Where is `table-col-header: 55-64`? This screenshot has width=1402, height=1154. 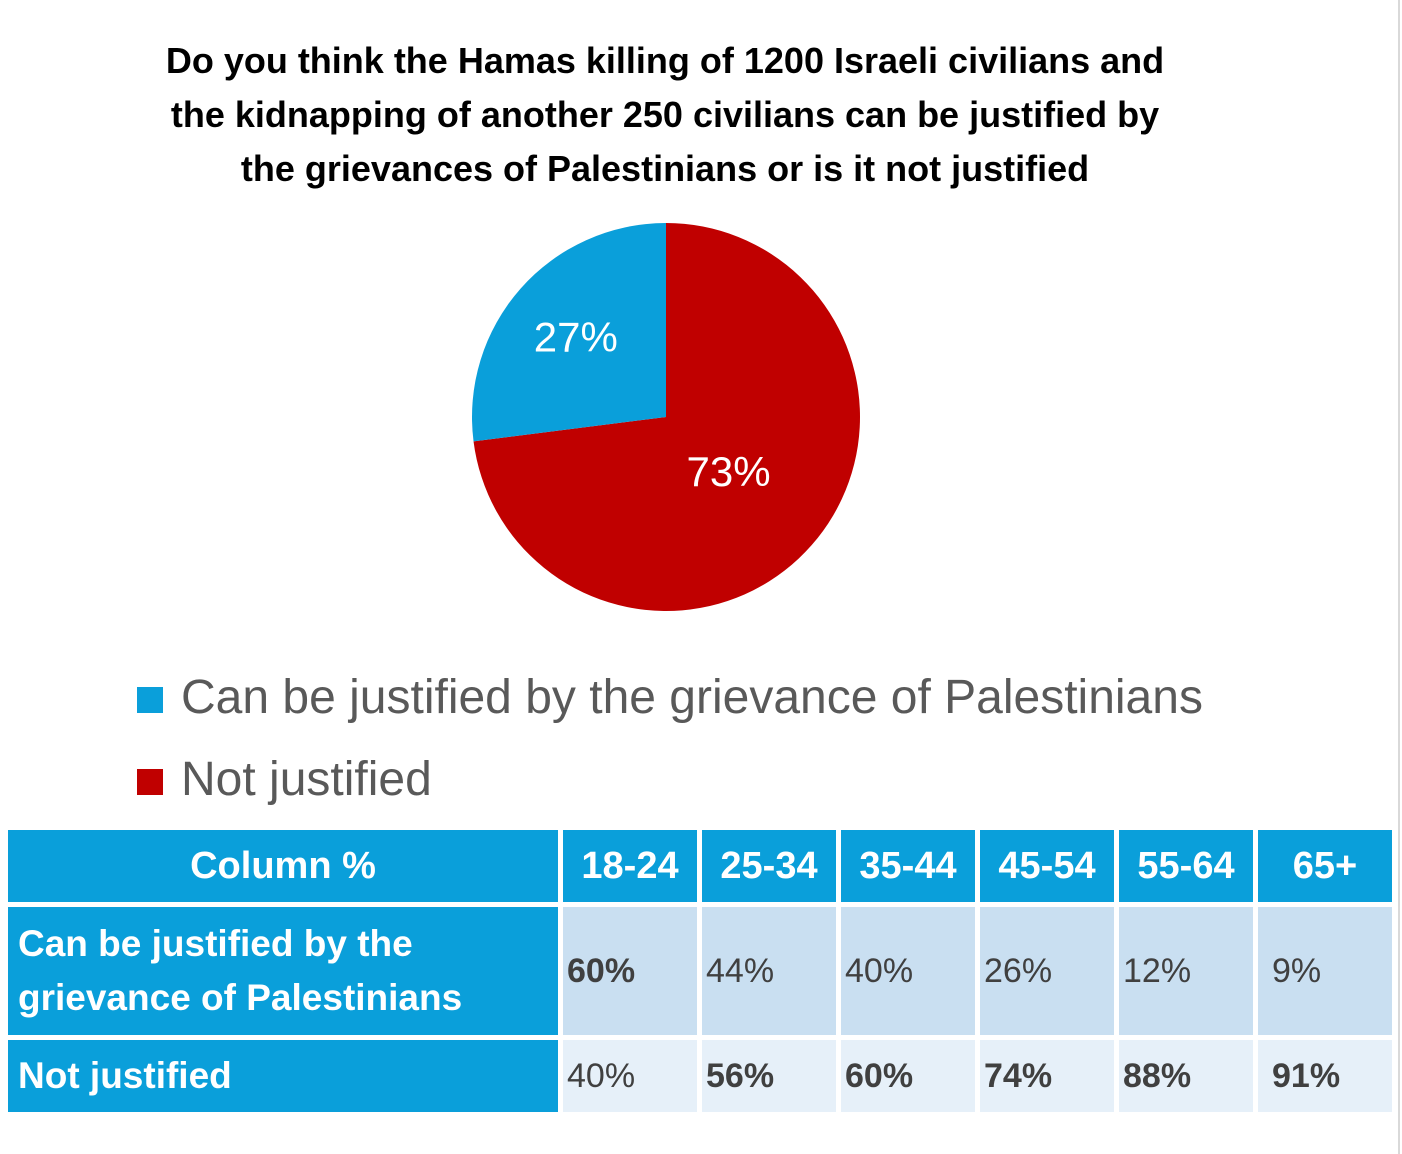
table-col-header: 55-64 is located at coordinates (1186, 866).